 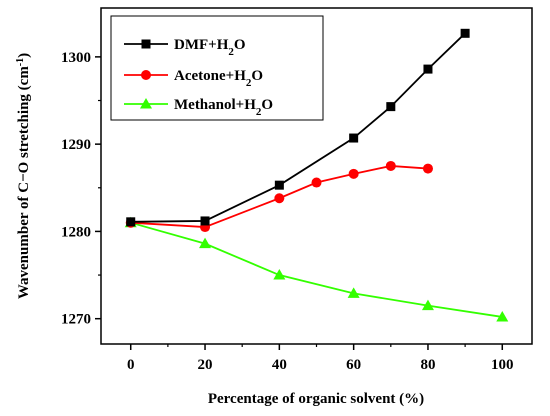 What do you see at coordinates (24, 55) in the screenshot?
I see `y-axis-title-close: )` at bounding box center [24, 55].